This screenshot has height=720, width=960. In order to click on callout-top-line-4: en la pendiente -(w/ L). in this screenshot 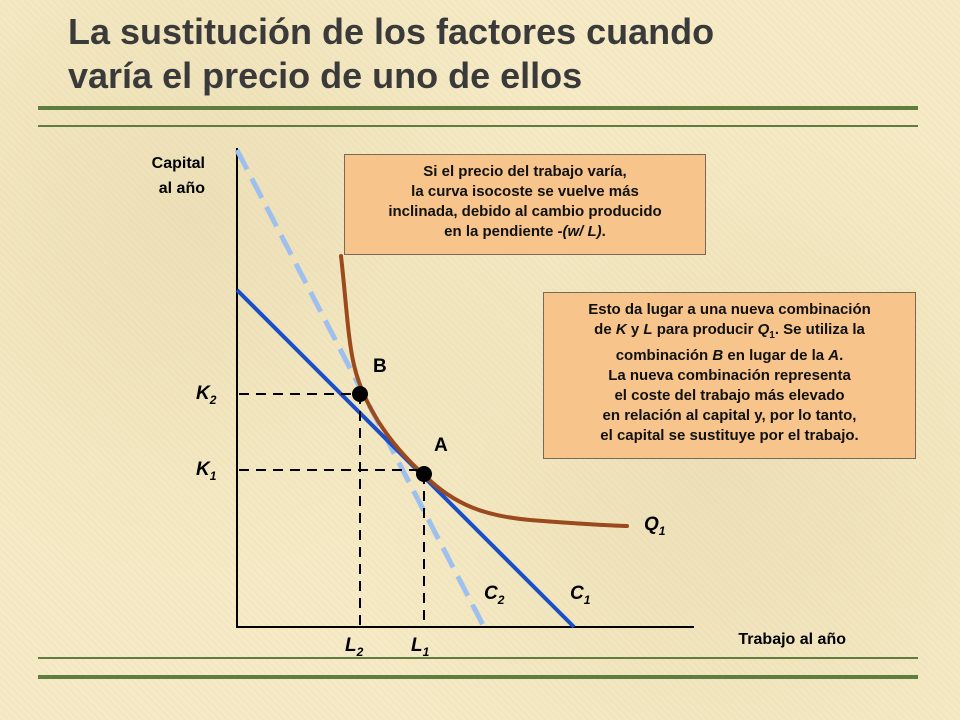, I will do `click(525, 231)`.